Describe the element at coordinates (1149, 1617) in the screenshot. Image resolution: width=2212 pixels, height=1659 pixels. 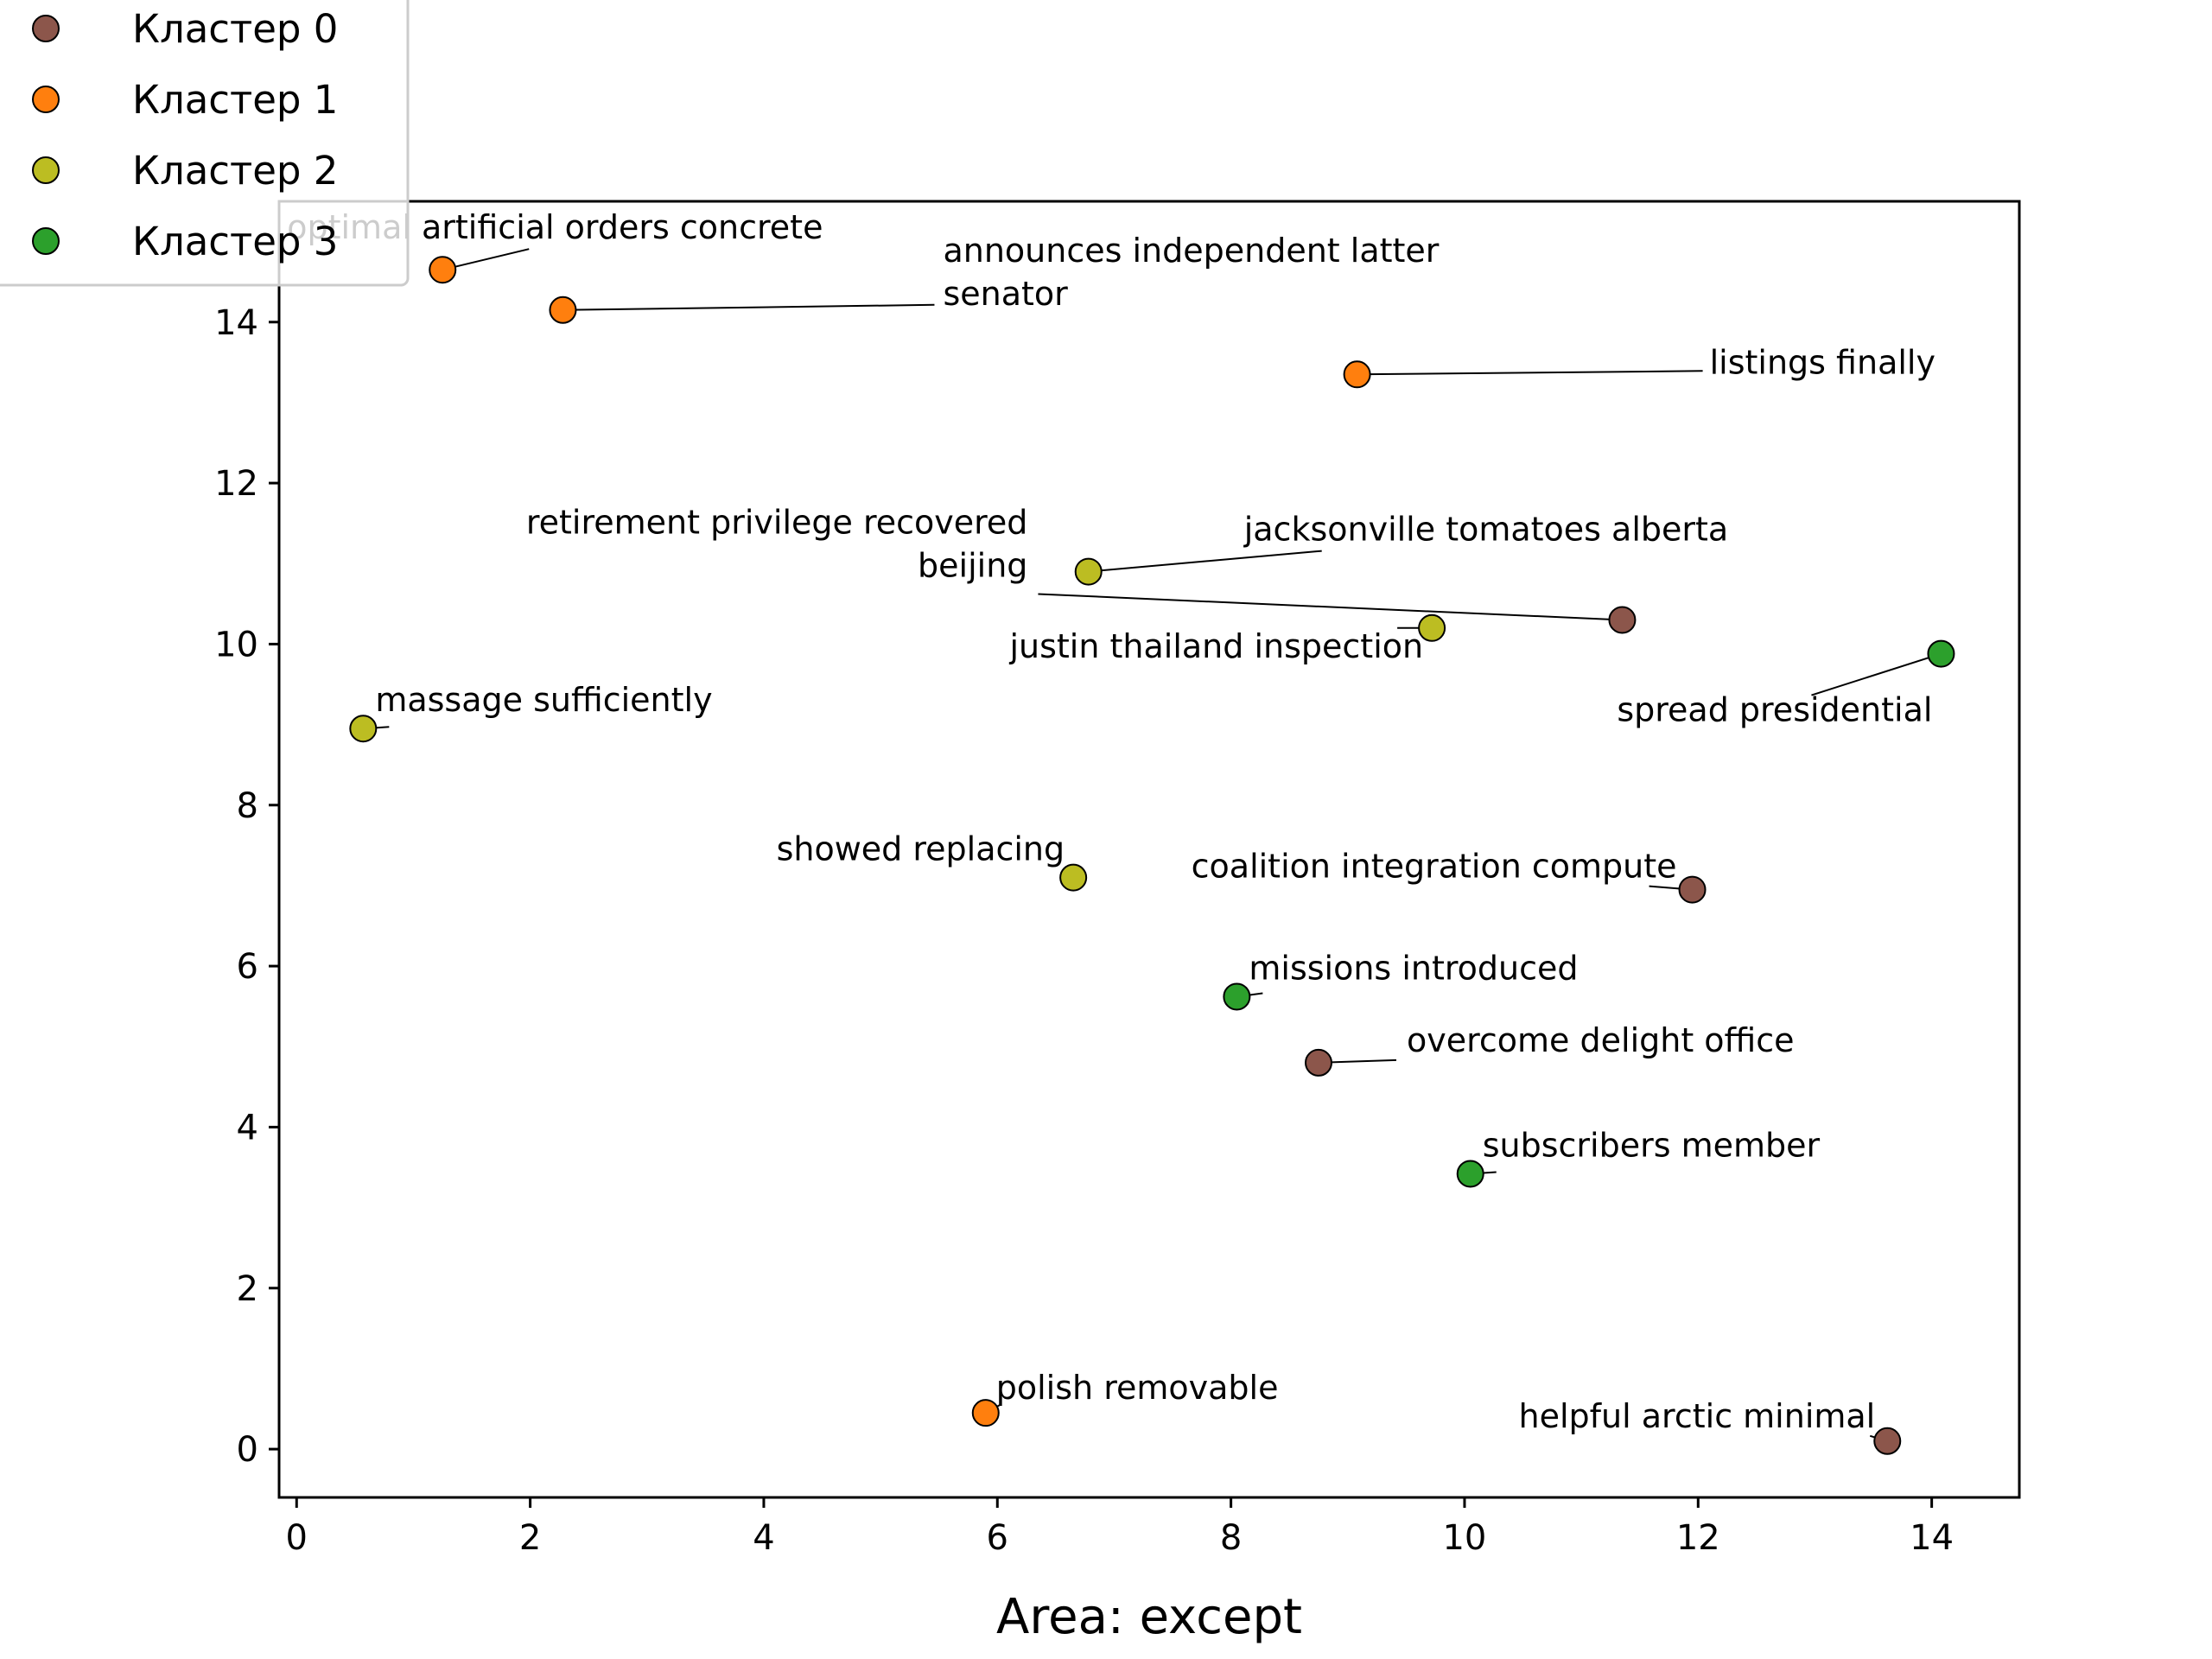
I see `x-axis-label: Area: except` at that location.